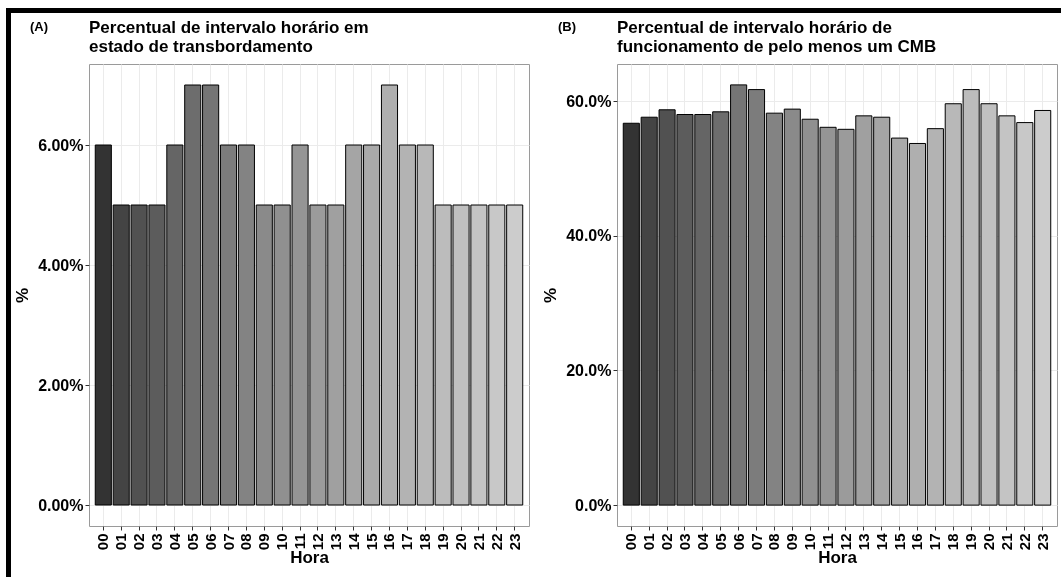  I want to click on text: (A), so click(39, 26).